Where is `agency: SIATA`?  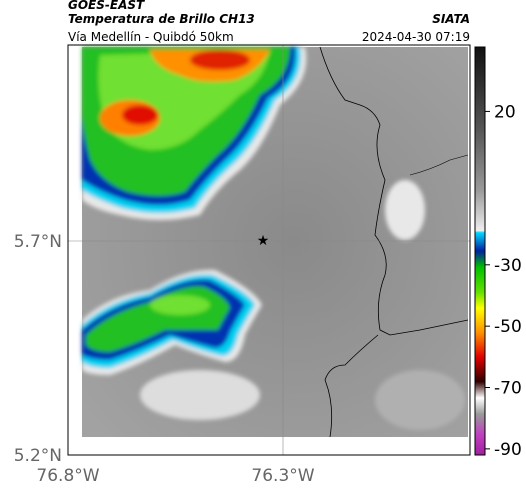
agency: SIATA is located at coordinates (451, 19).